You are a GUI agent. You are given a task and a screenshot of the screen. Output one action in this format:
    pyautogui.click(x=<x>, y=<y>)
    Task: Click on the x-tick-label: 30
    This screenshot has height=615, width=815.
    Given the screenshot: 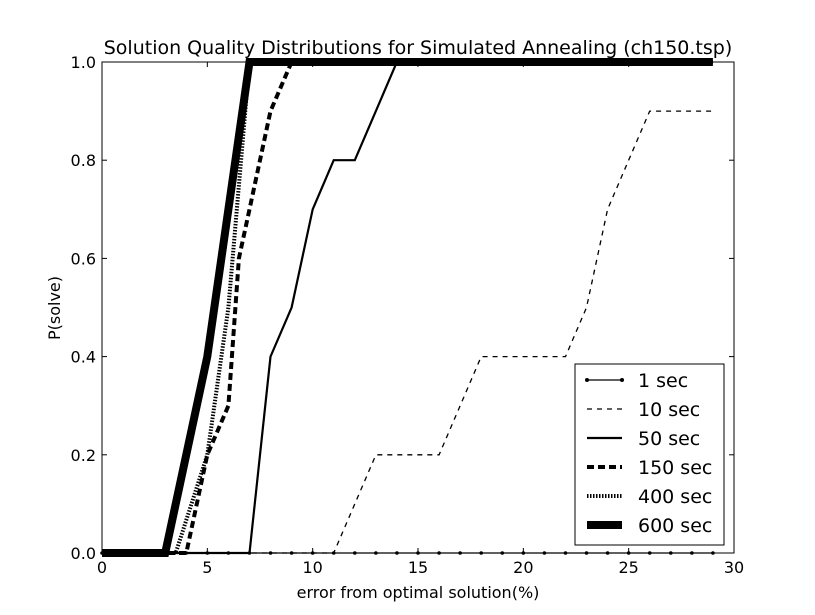 What is the action you would take?
    pyautogui.click(x=734, y=567)
    